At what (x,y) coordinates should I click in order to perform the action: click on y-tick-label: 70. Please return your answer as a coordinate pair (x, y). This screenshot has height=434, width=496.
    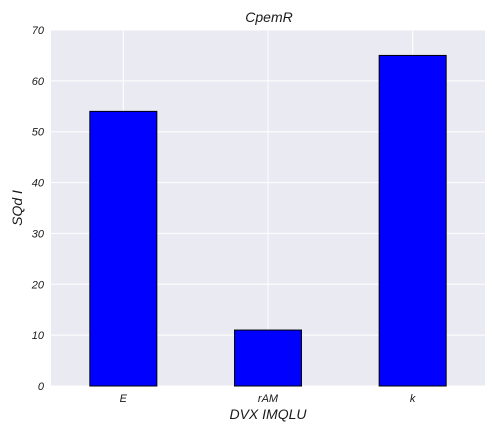
    Looking at the image, I should click on (38, 31).